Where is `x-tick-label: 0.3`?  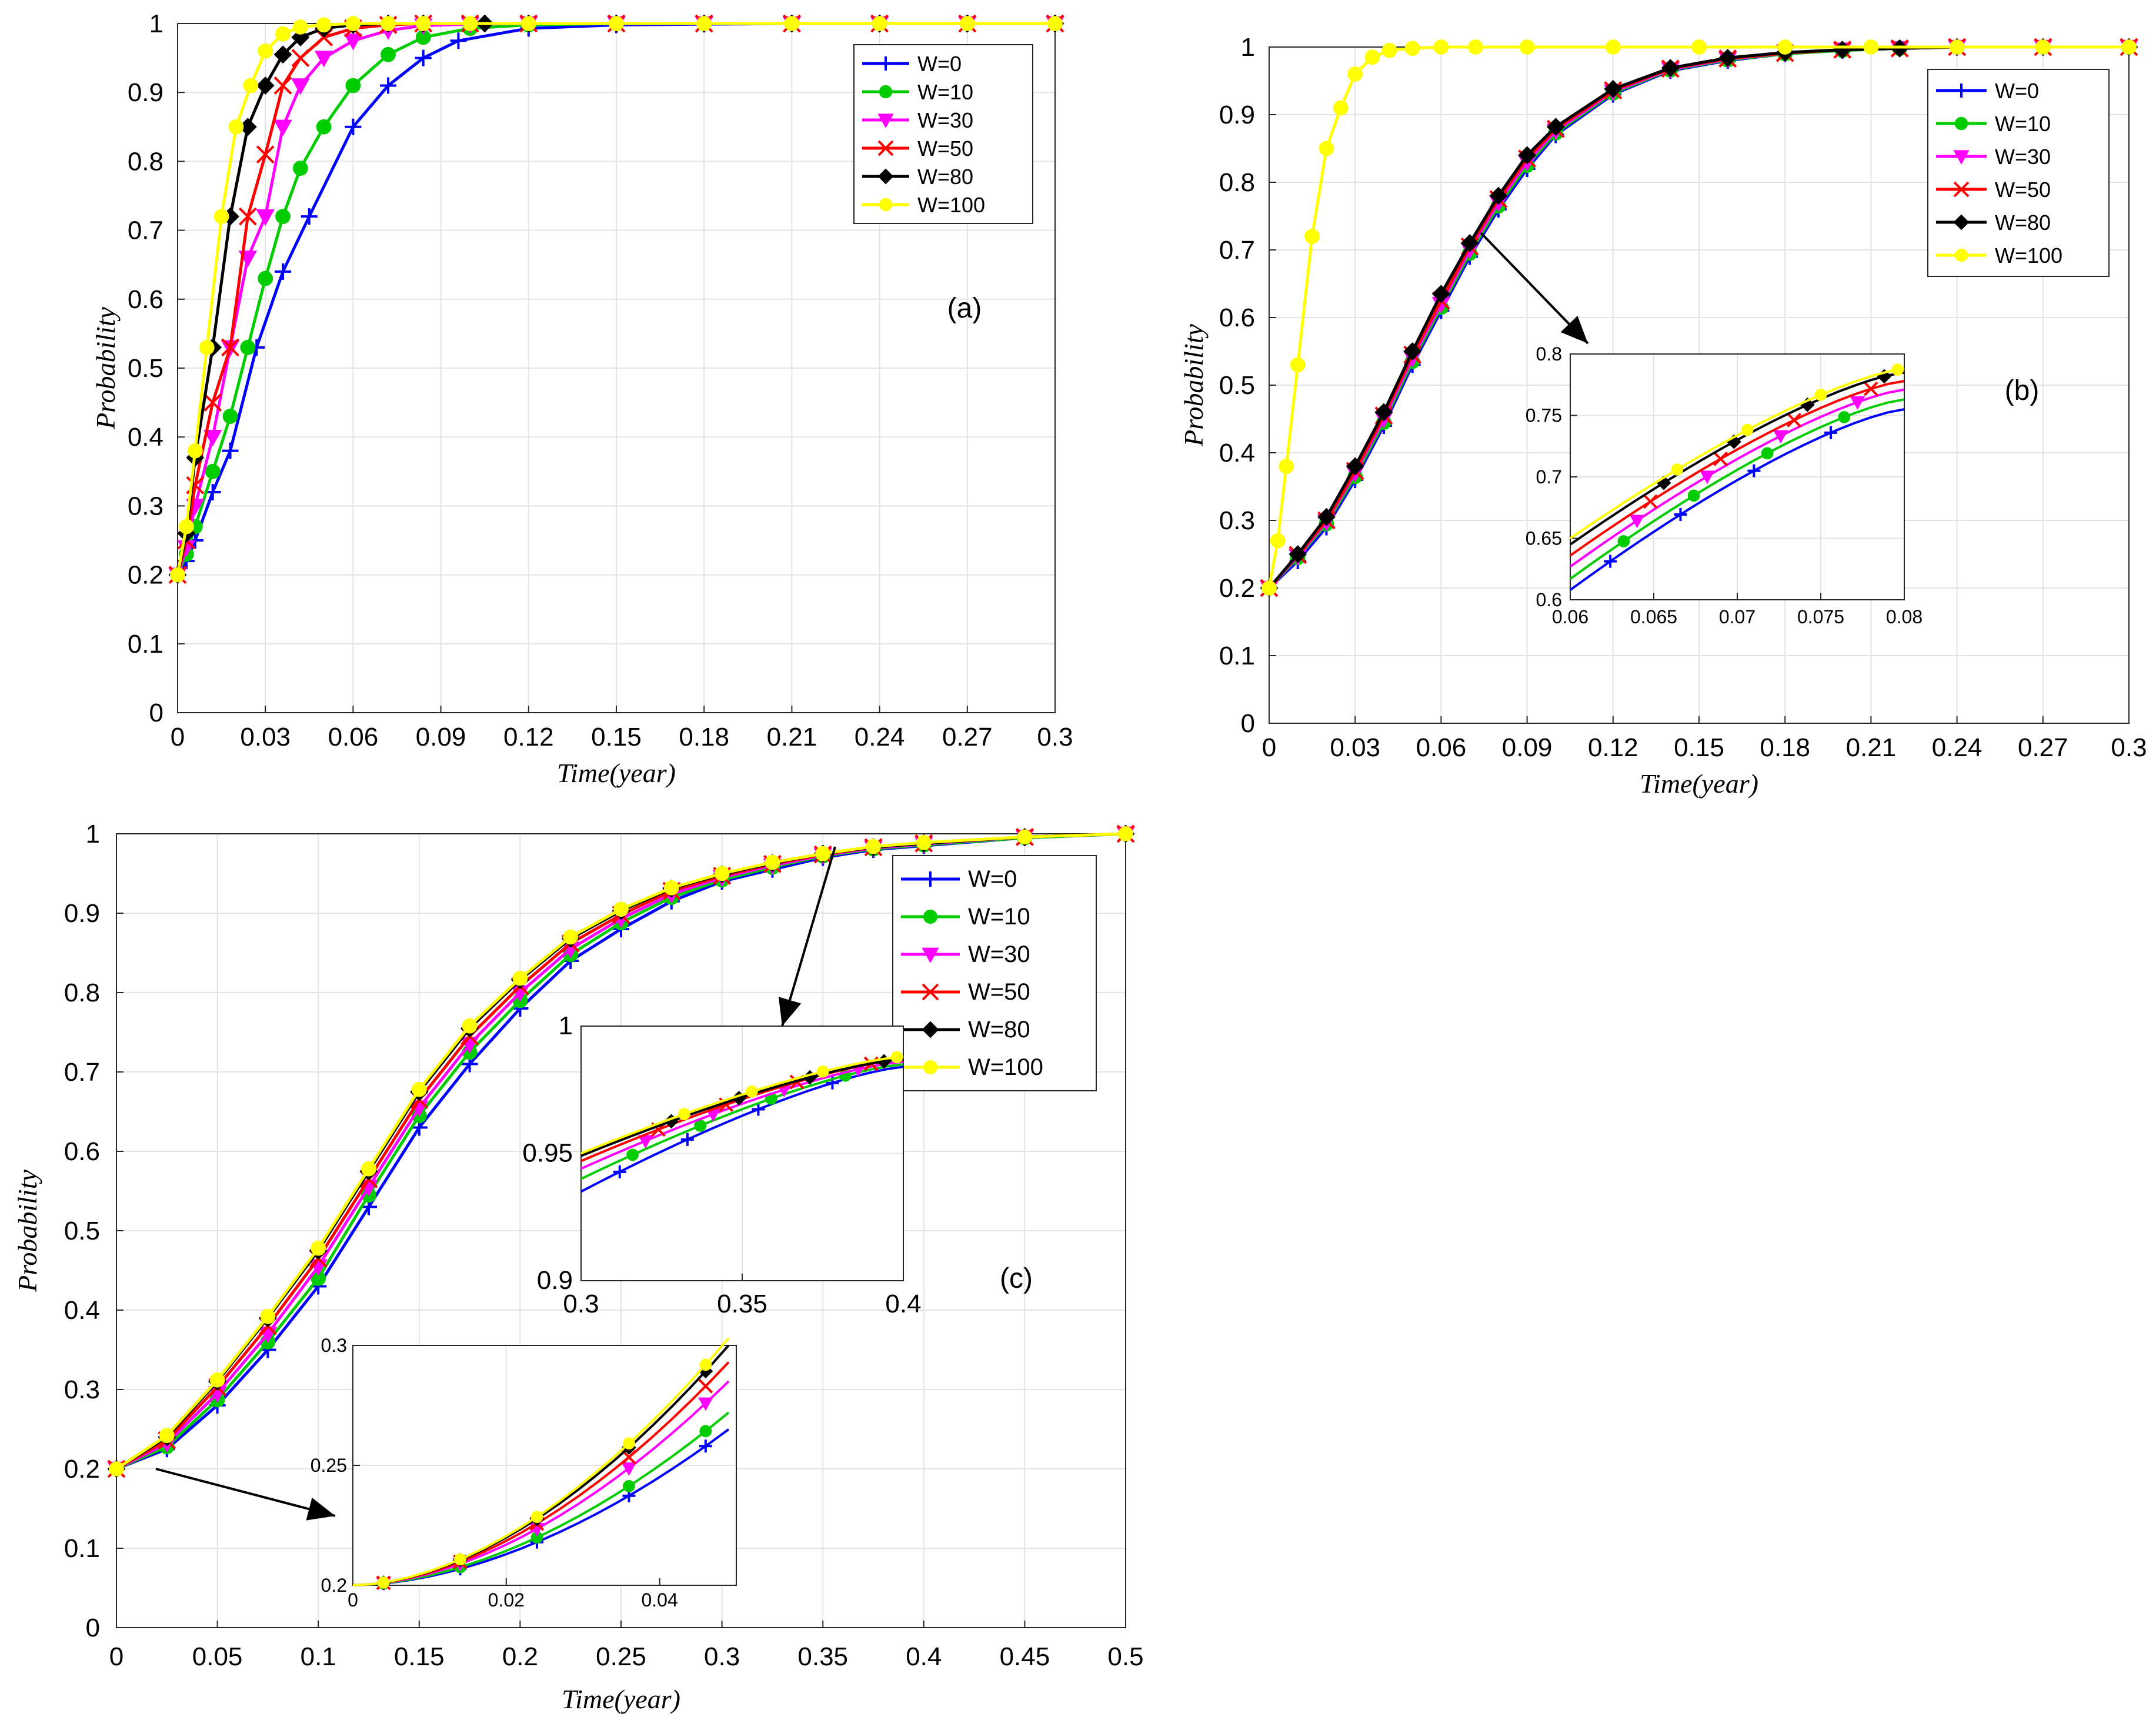 x-tick-label: 0.3 is located at coordinates (1055, 737).